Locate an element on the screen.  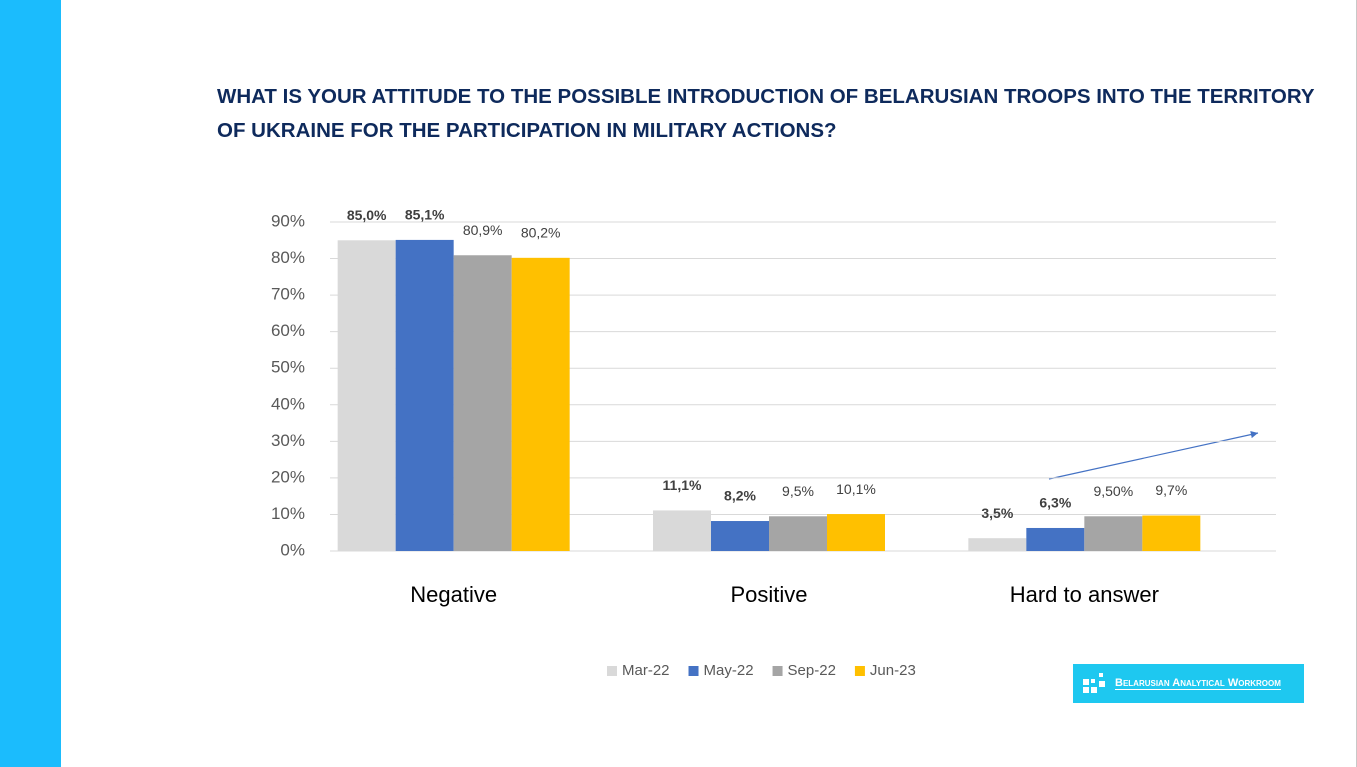
y-tick-label: 10% is located at coordinates (288, 513).